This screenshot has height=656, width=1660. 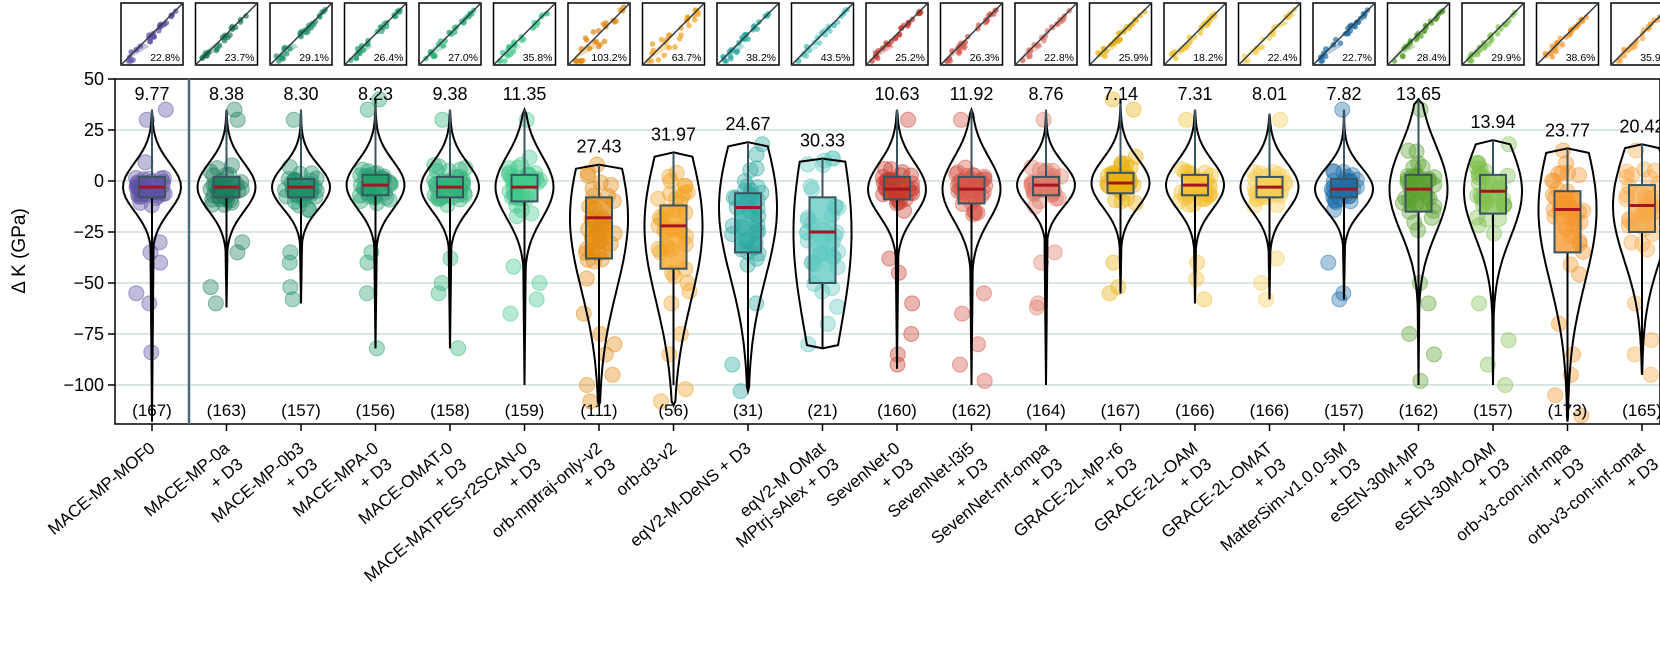 What do you see at coordinates (1046, 410) in the screenshot?
I see `count-label: (164)` at bounding box center [1046, 410].